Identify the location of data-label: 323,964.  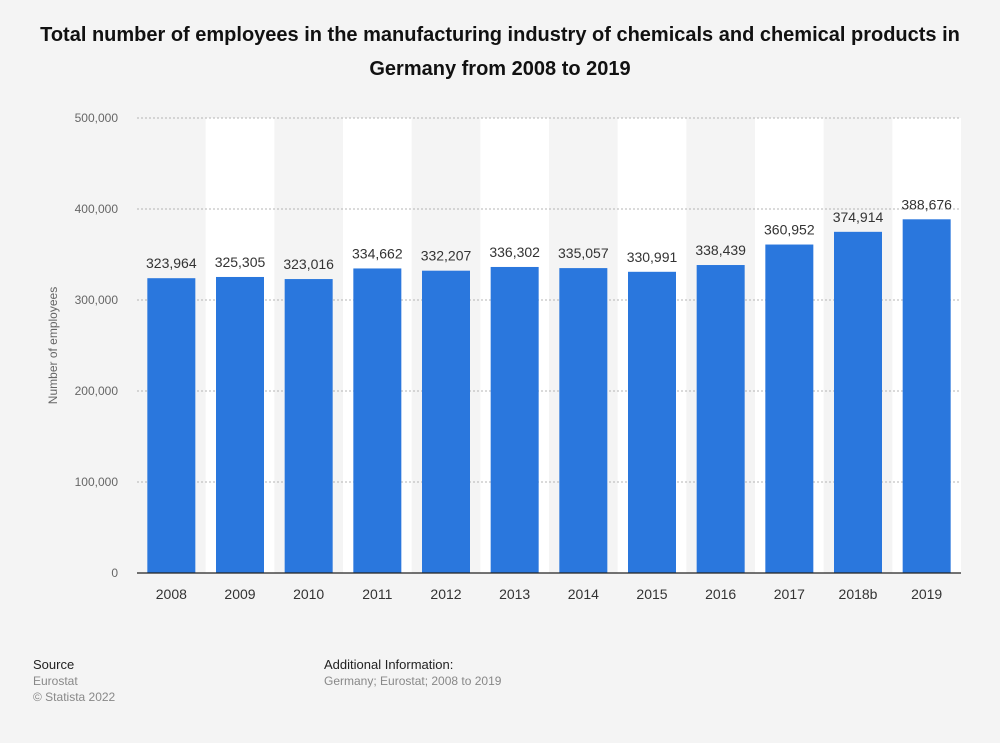
(171, 263).